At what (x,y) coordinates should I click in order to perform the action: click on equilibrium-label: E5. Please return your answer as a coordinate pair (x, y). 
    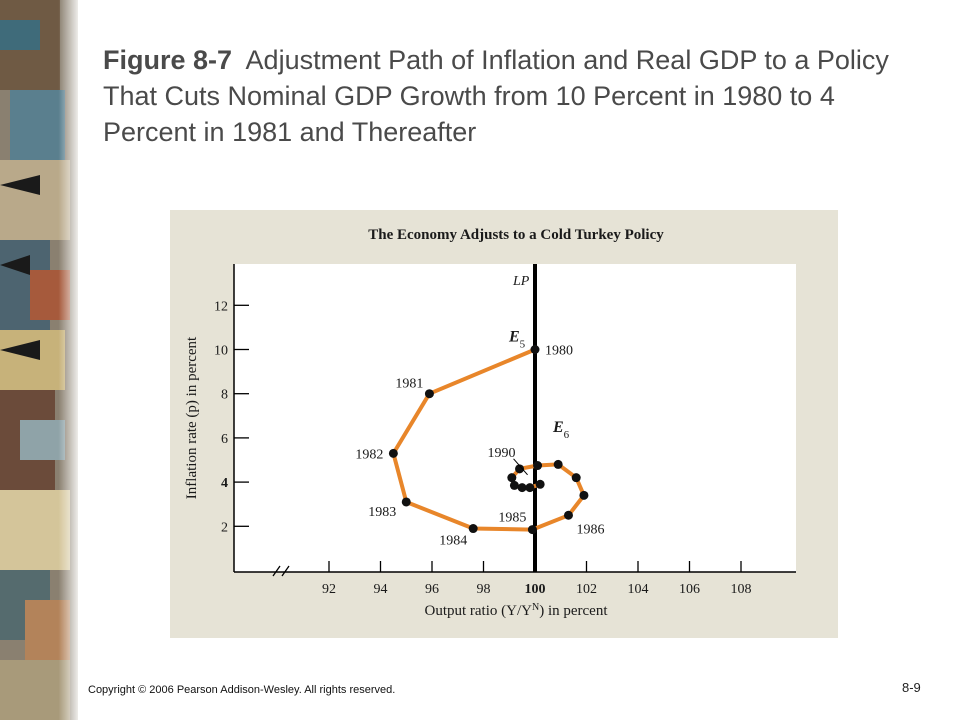
    Looking at the image, I should click on (517, 340).